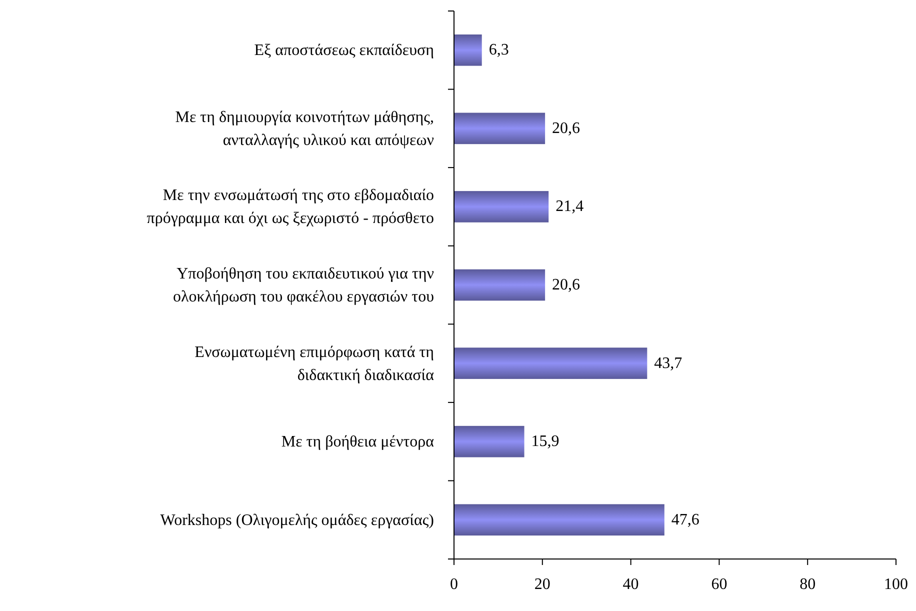 The width and height of the screenshot is (916, 611). I want to click on x-tick-label: 60, so click(719, 584).